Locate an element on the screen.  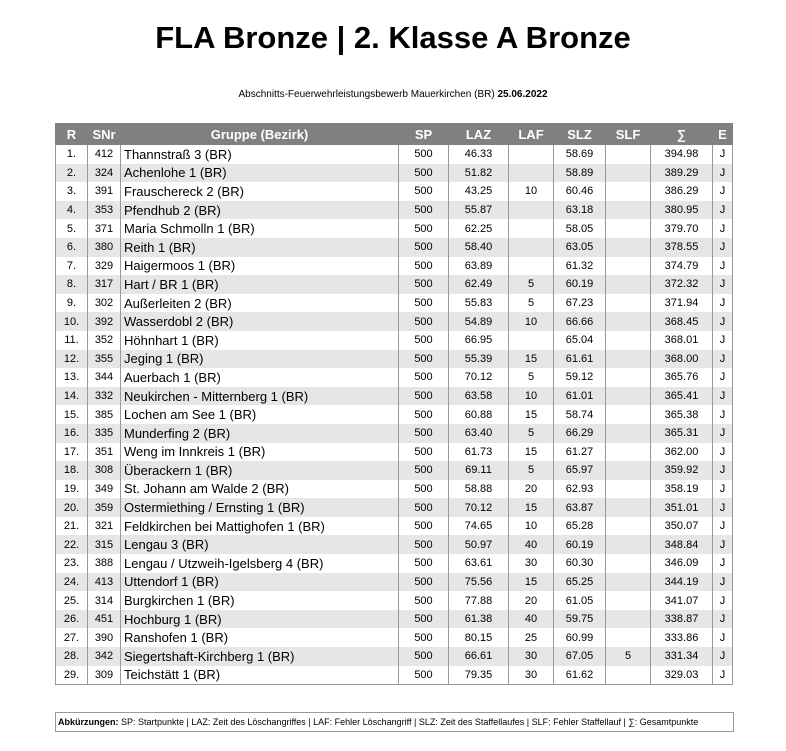
table-cell: 66.29 is located at coordinates (579, 433).